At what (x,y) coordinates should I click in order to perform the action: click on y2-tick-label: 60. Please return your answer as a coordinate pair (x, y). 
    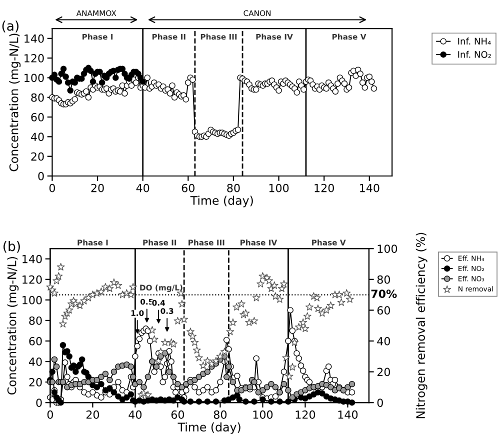
    Looking at the image, I should click on (383, 310).